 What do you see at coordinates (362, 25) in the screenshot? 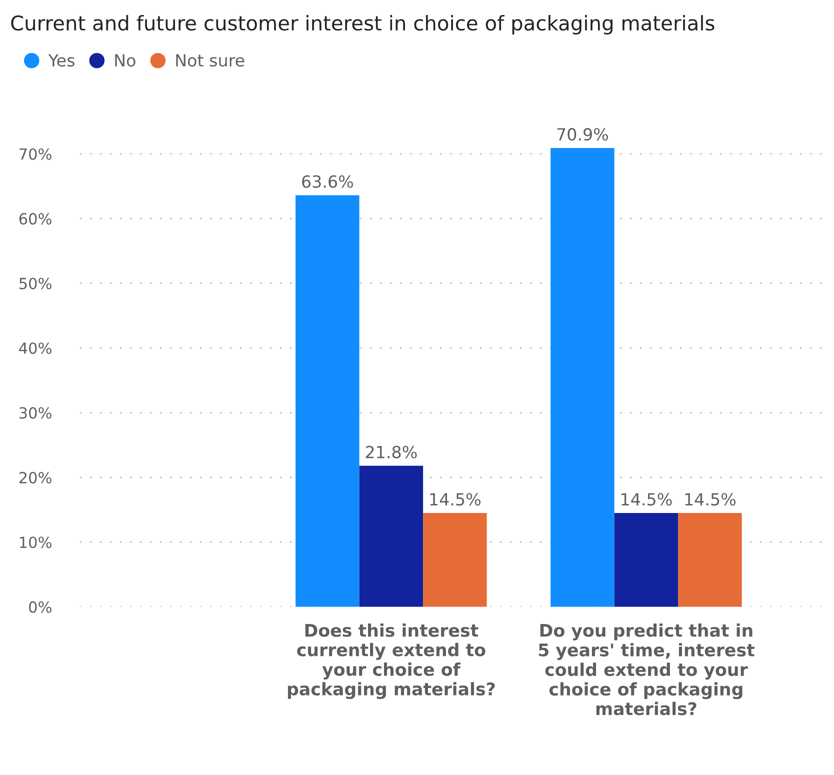
I see `chart-title: Current and future customer interest in choice of packaging materials` at bounding box center [362, 25].